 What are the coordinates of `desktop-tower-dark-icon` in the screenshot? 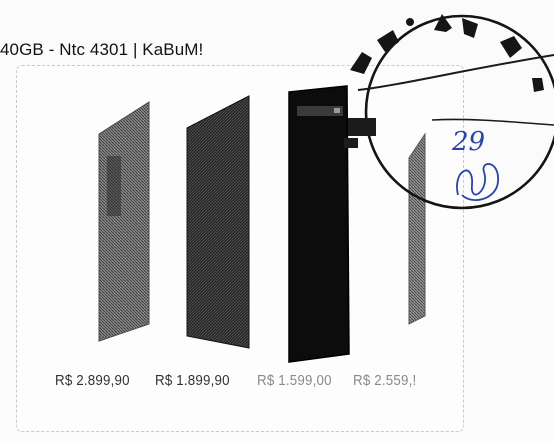 It's located at (218, 222).